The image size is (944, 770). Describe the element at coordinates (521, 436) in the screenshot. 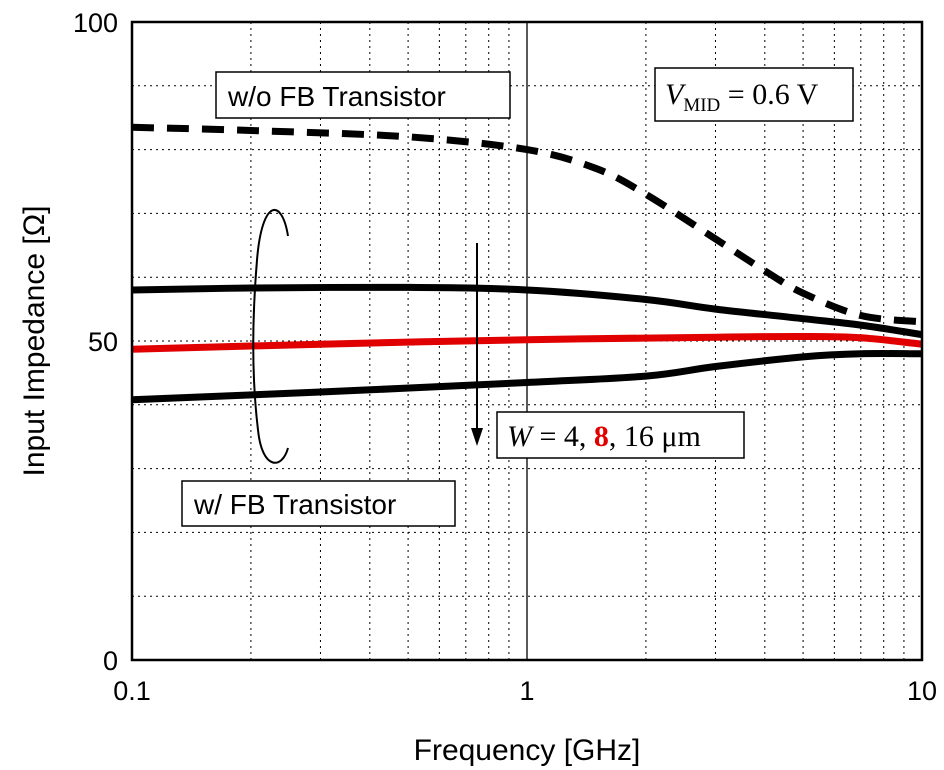

I see `width-var: W` at that location.